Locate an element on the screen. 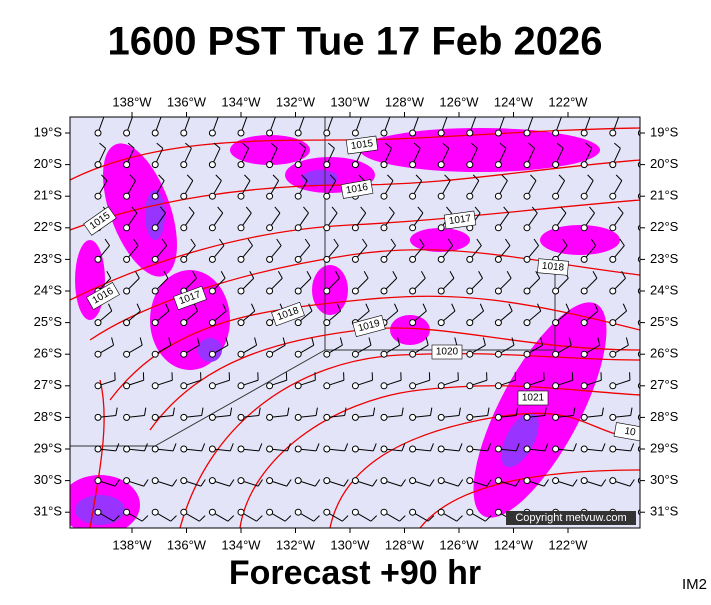  lat-label-left: 19°S is located at coordinates (48, 131).